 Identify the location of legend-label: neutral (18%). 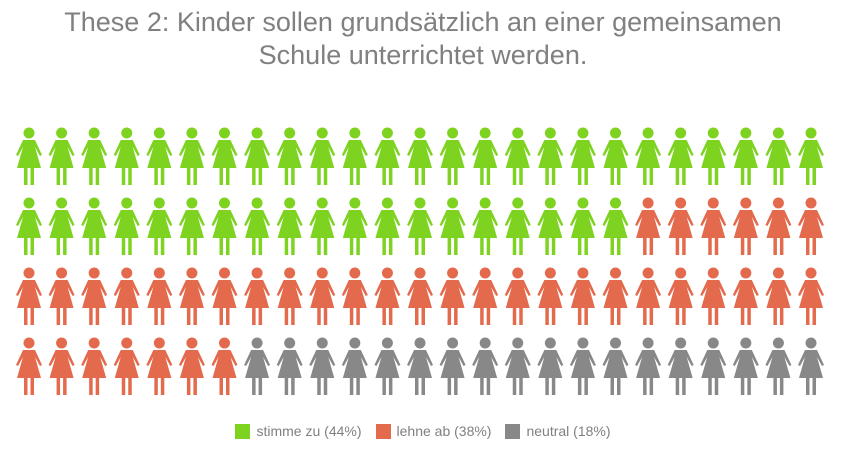
(568, 431).